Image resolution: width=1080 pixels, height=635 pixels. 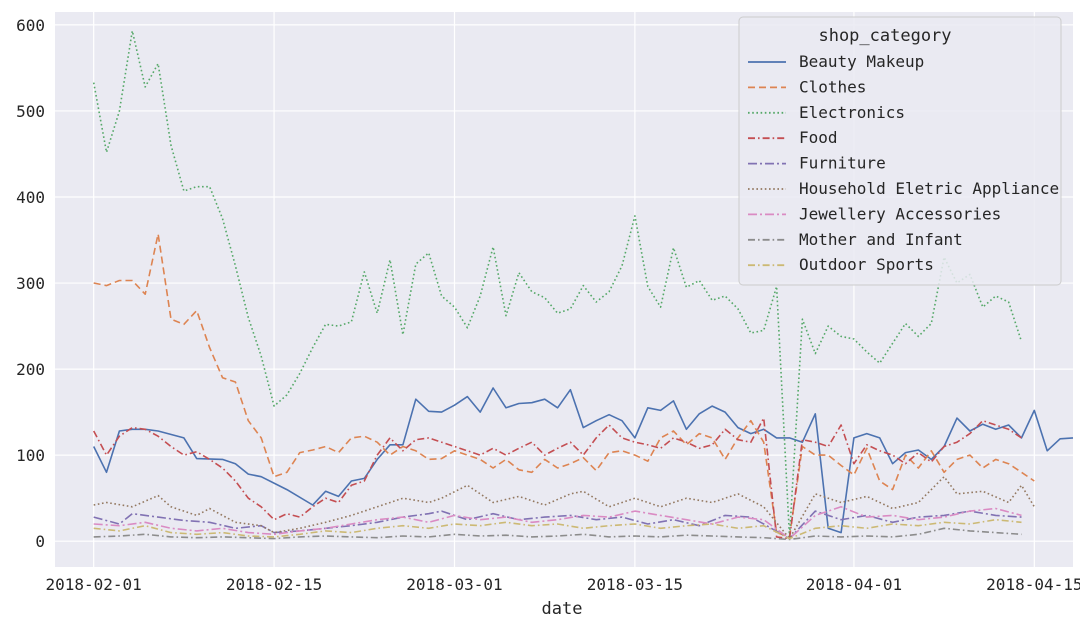 I want to click on legend-label-6: Jewellery Accessories, so click(x=900, y=213).